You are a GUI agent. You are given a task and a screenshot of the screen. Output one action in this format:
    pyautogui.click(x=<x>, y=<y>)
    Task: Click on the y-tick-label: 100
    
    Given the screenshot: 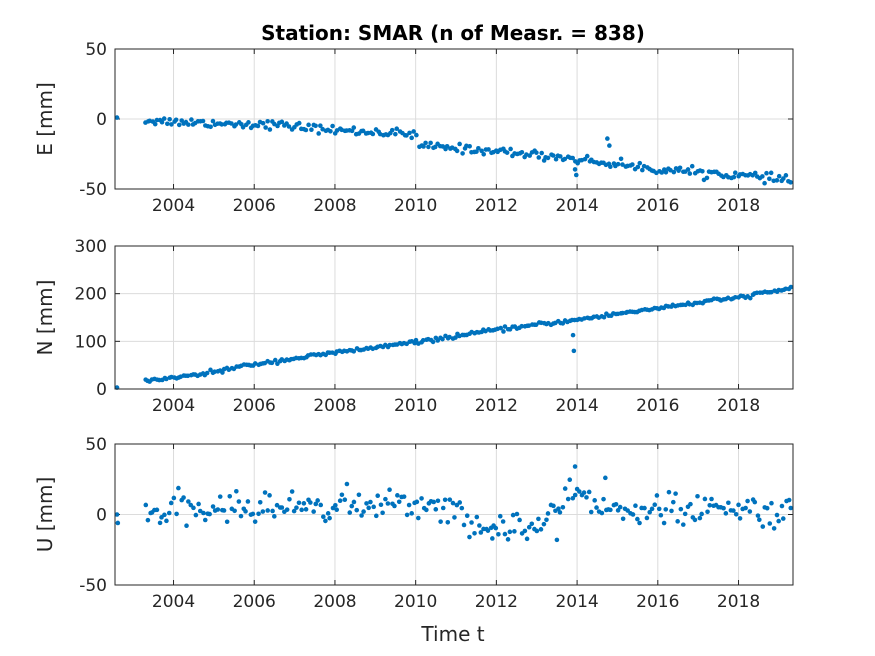 What is the action you would take?
    pyautogui.click(x=91, y=342)
    